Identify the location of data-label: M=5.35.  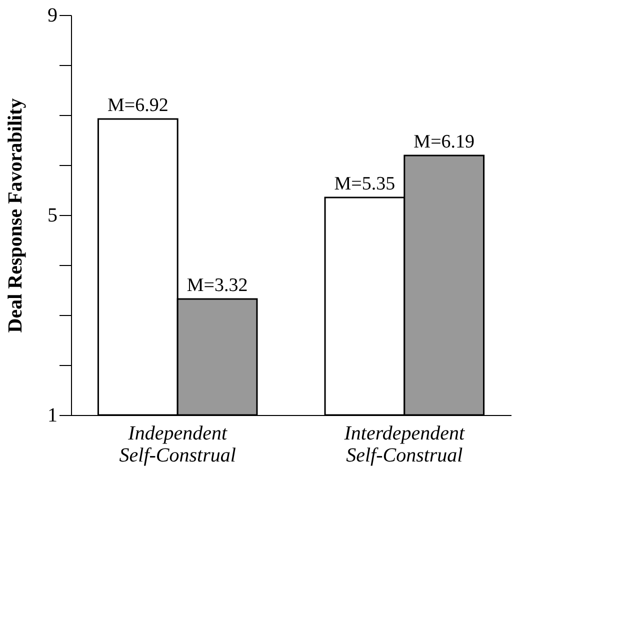
(365, 184).